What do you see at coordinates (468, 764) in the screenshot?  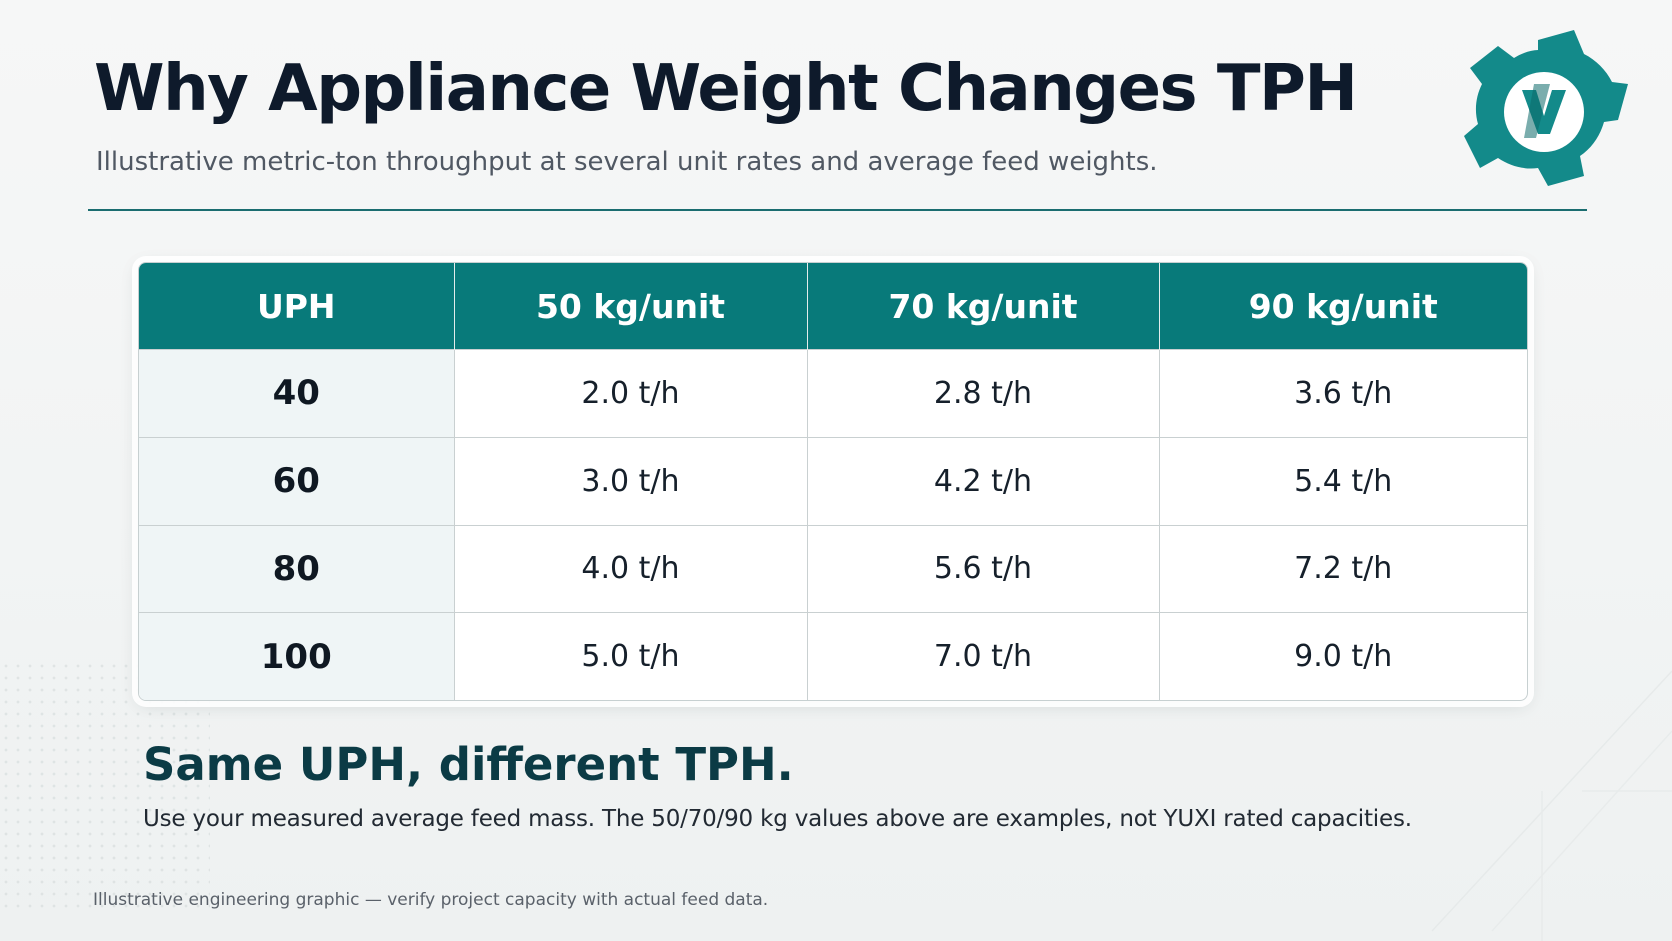 I see `callout-heading: Same UPH, different TPH.` at bounding box center [468, 764].